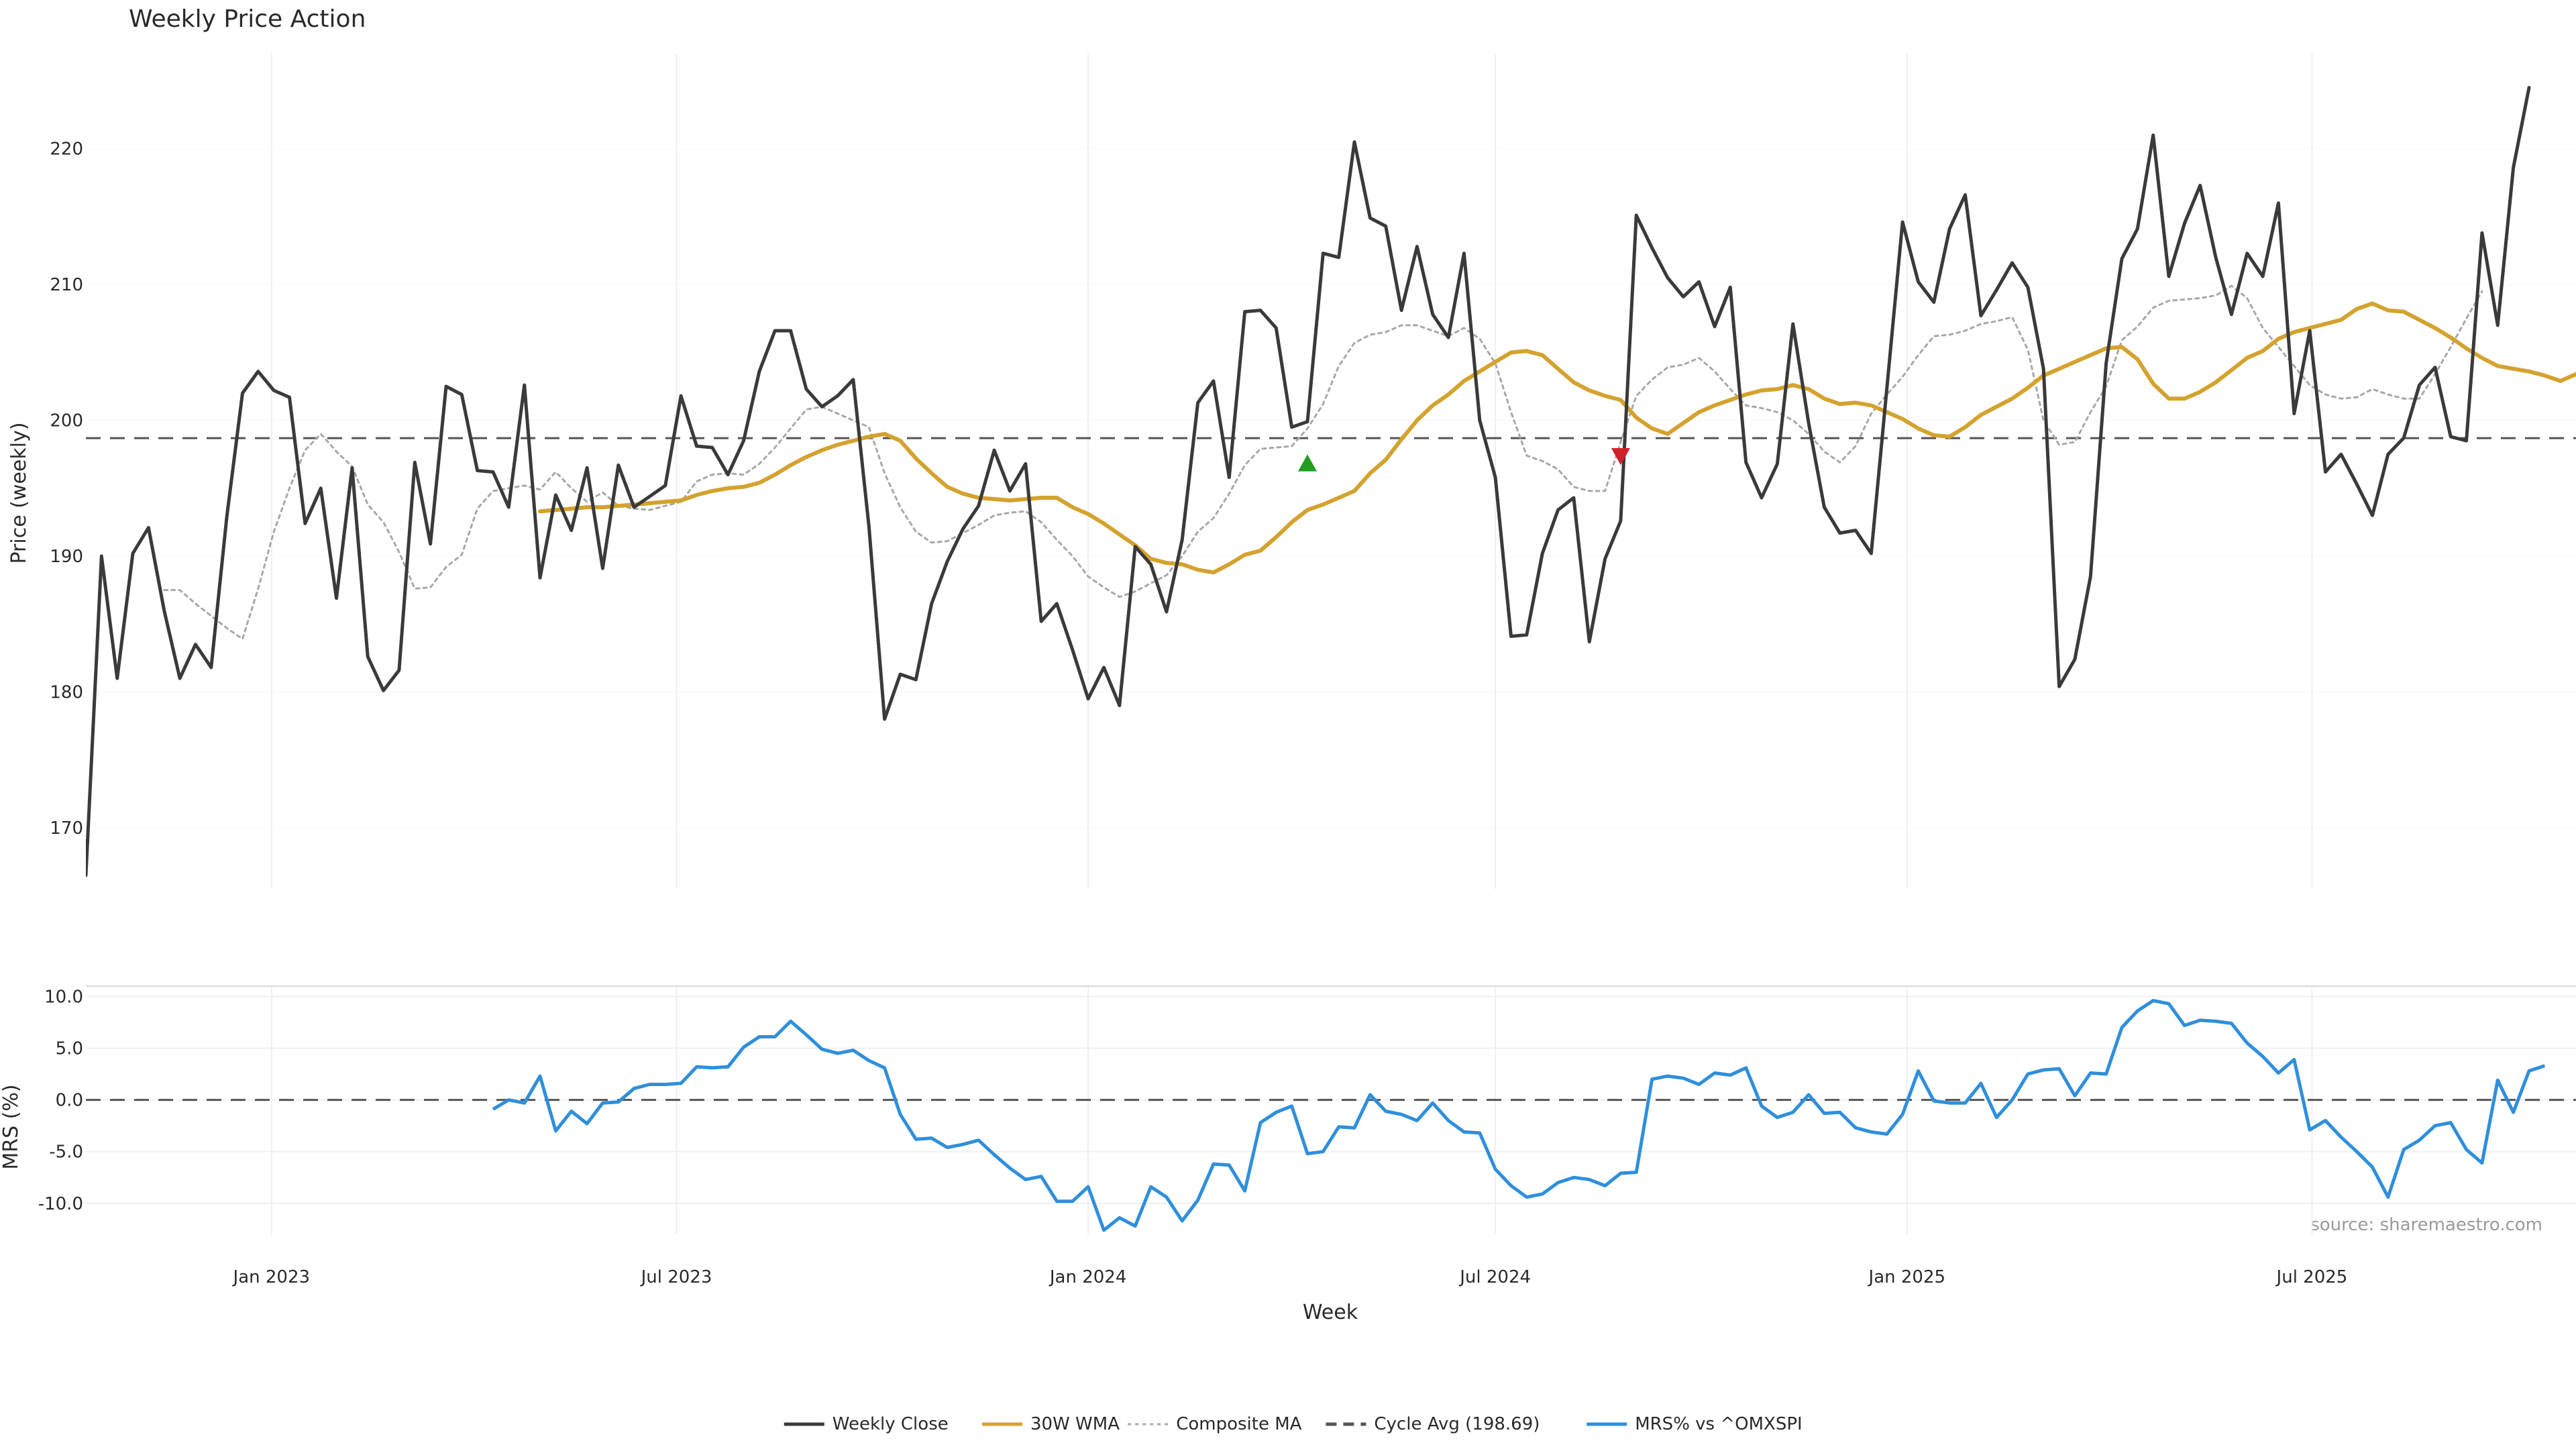  Describe the element at coordinates (1620, 457) in the screenshot. I see `sell-signal-marker` at that location.